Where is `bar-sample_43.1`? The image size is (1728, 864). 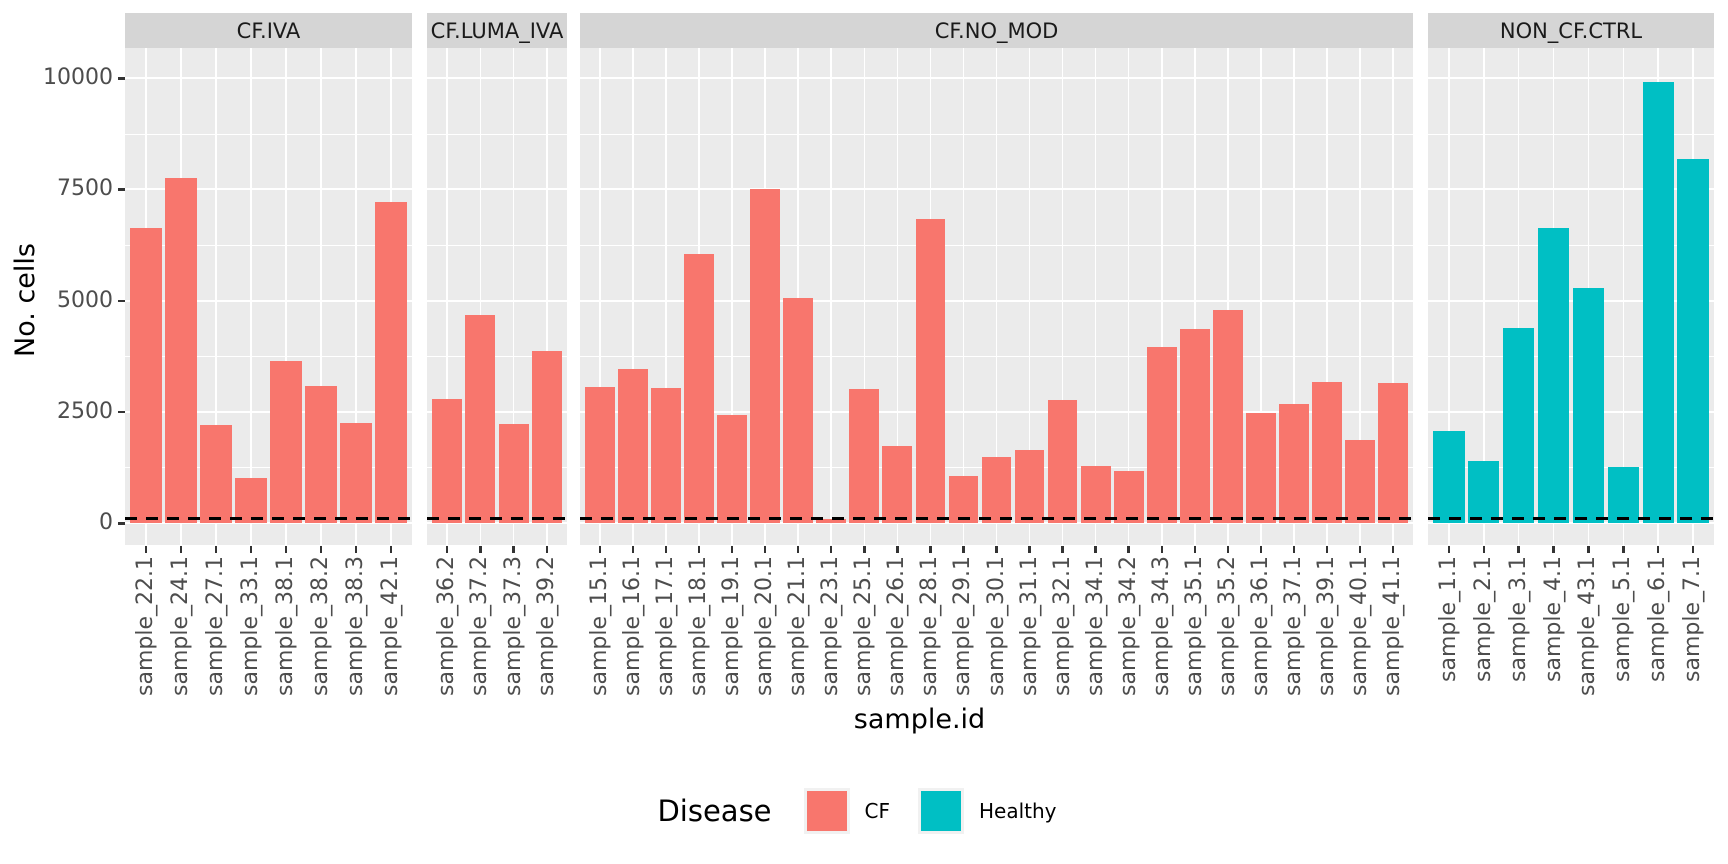
bar-sample_43.1 is located at coordinates (1588, 405).